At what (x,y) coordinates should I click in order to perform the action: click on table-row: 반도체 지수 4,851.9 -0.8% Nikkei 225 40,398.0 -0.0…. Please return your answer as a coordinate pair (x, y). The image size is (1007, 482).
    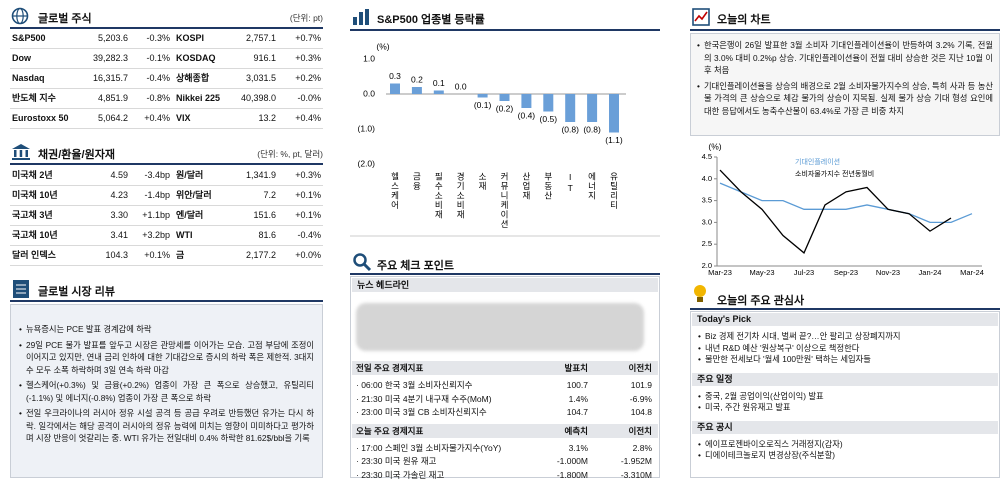
    Looking at the image, I should click on (166, 98).